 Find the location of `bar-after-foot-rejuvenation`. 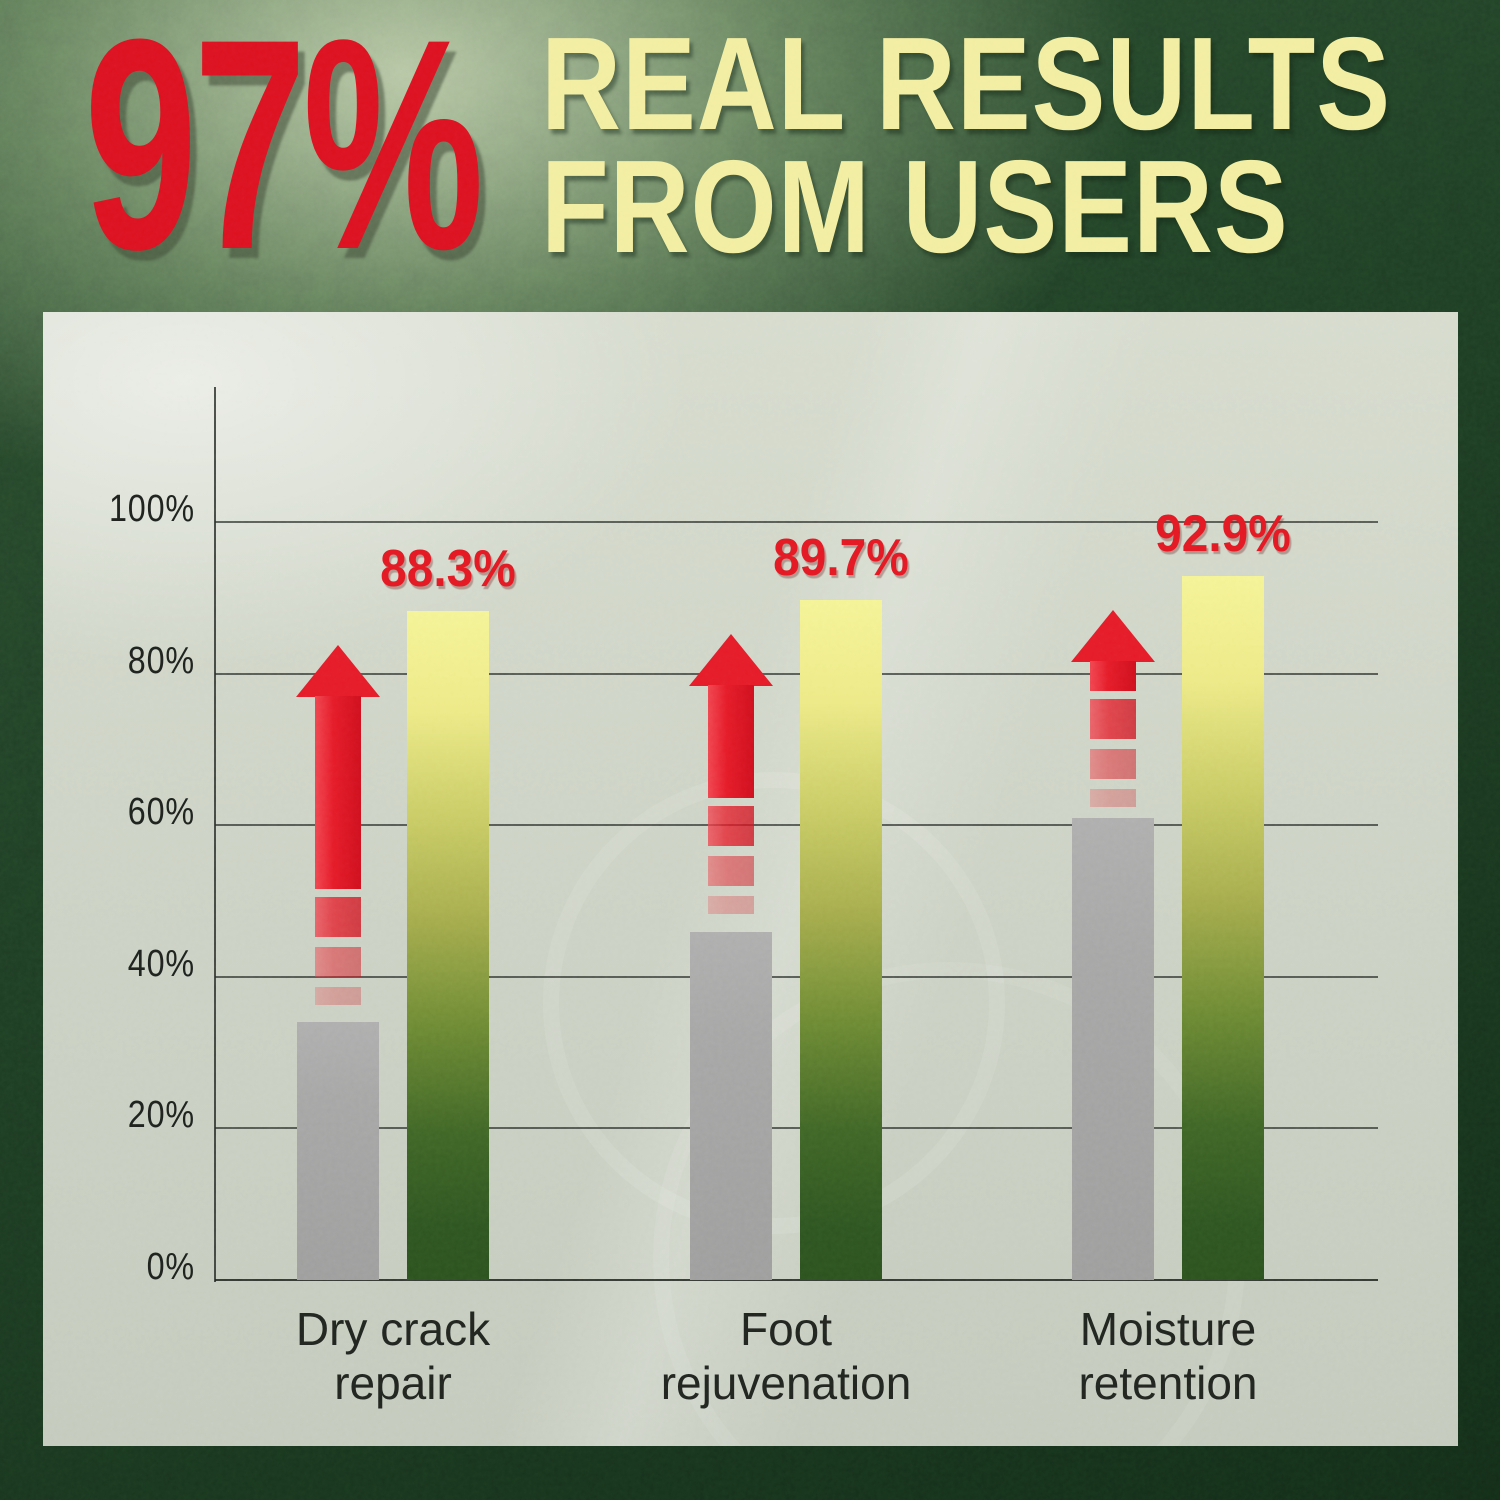

bar-after-foot-rejuvenation is located at coordinates (841, 940).